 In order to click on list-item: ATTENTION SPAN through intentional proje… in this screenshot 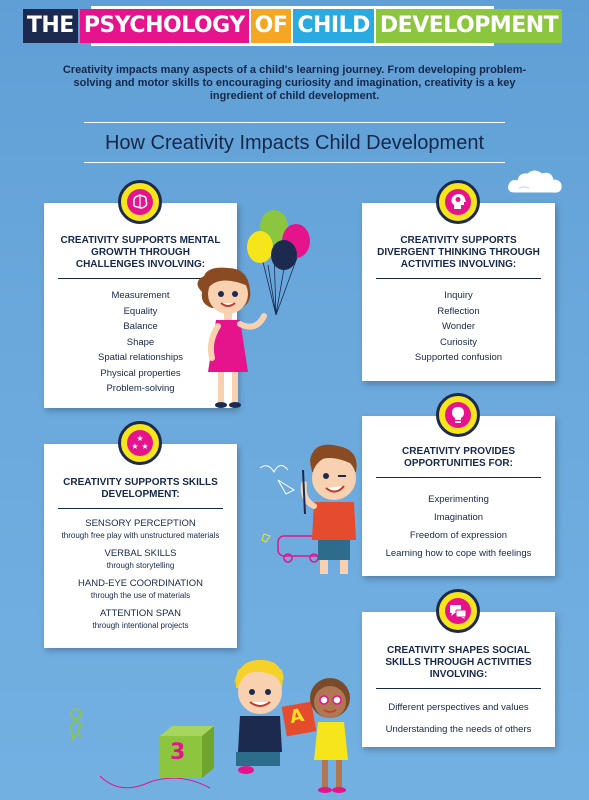, I will do `click(140, 620)`.